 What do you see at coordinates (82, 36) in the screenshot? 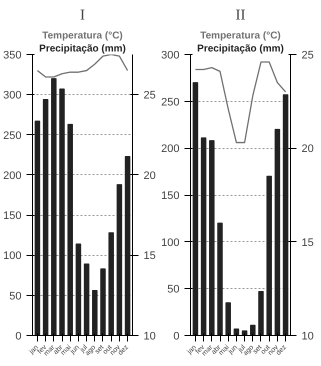
I see `series-label: Temperatura (°C)` at bounding box center [82, 36].